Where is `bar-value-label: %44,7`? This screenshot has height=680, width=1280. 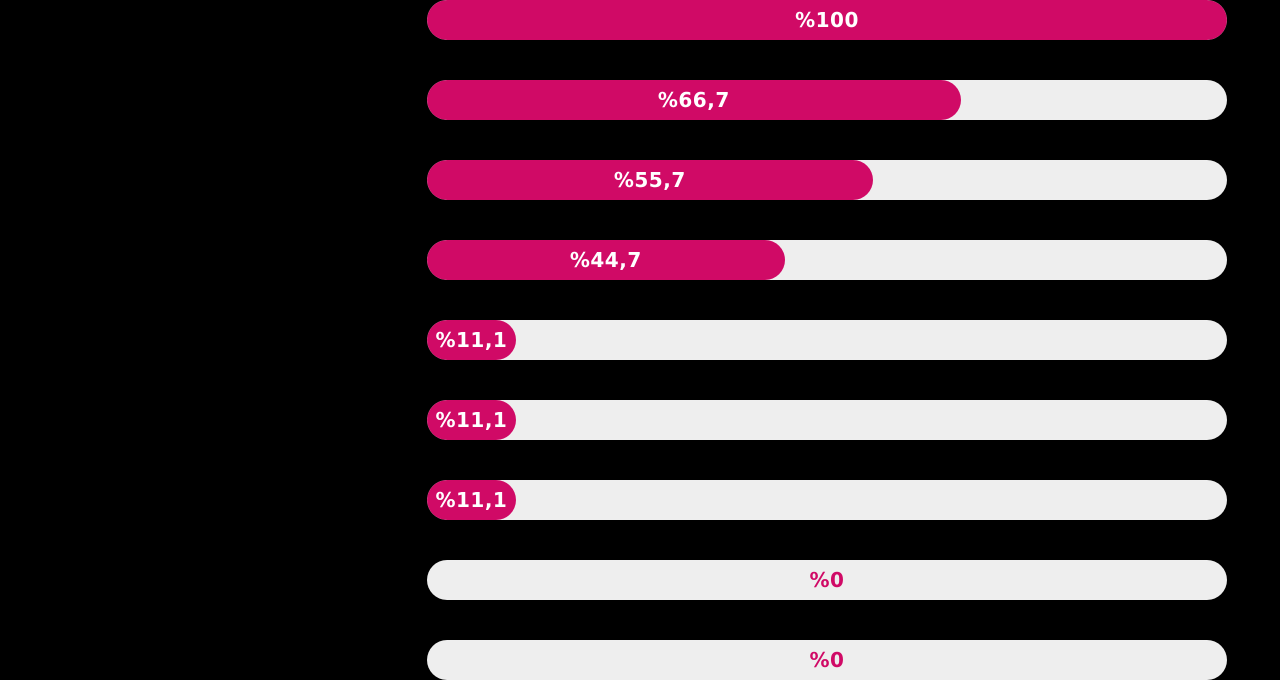 bar-value-label: %44,7 is located at coordinates (605, 260).